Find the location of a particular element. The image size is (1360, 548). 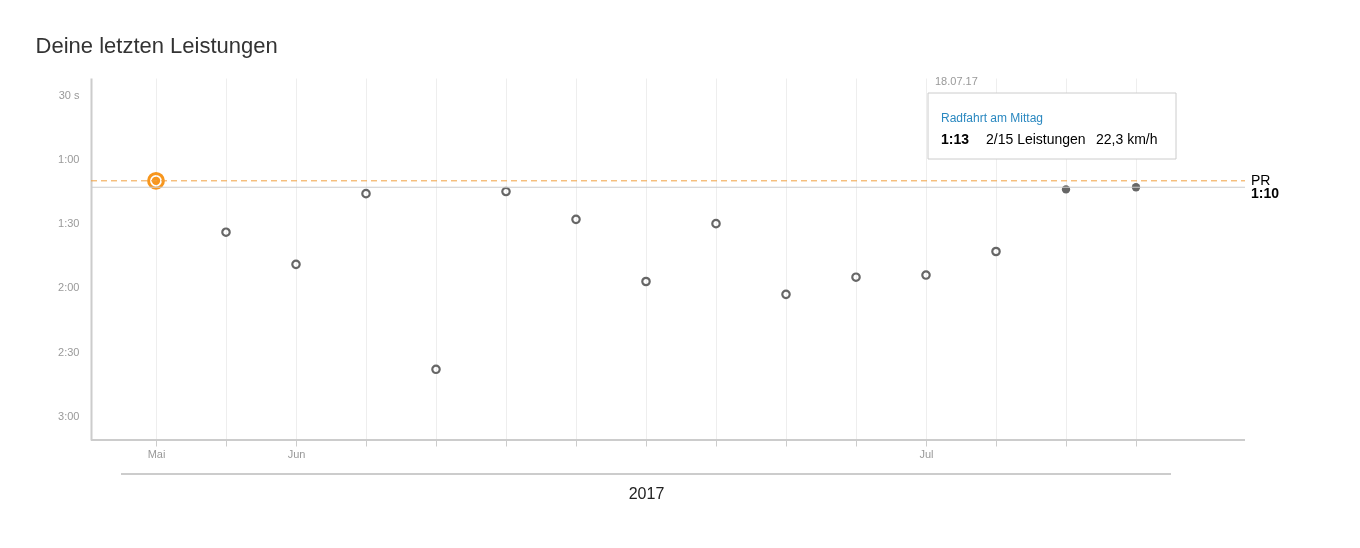

x-tick-label: Mai is located at coordinates (156, 453).